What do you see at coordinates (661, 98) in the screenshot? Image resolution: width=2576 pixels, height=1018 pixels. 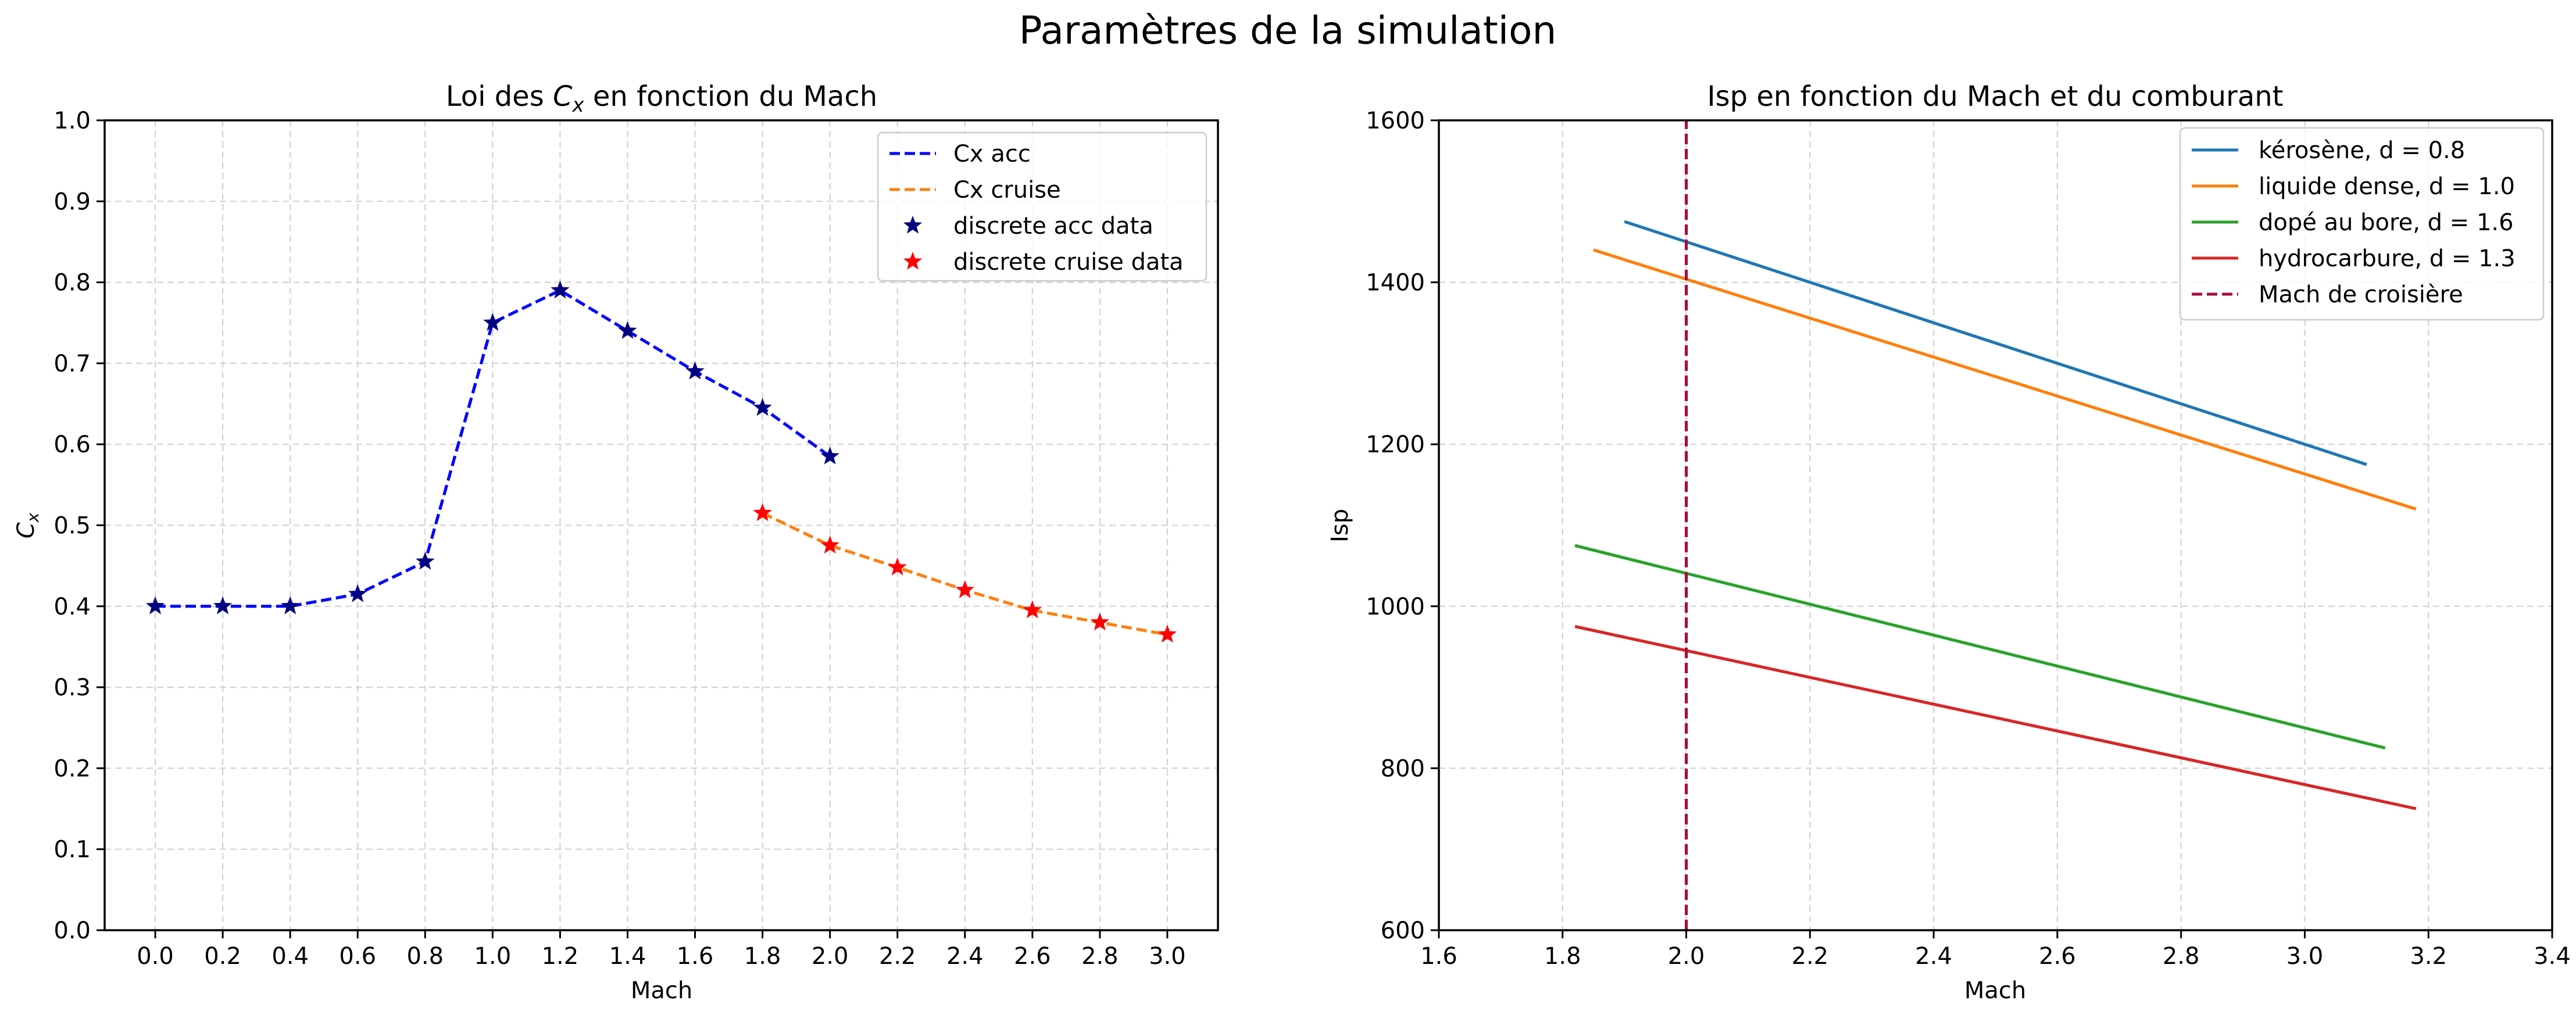 I see `chart-title-left: Loi des Cx en fonction du Mach` at bounding box center [661, 98].